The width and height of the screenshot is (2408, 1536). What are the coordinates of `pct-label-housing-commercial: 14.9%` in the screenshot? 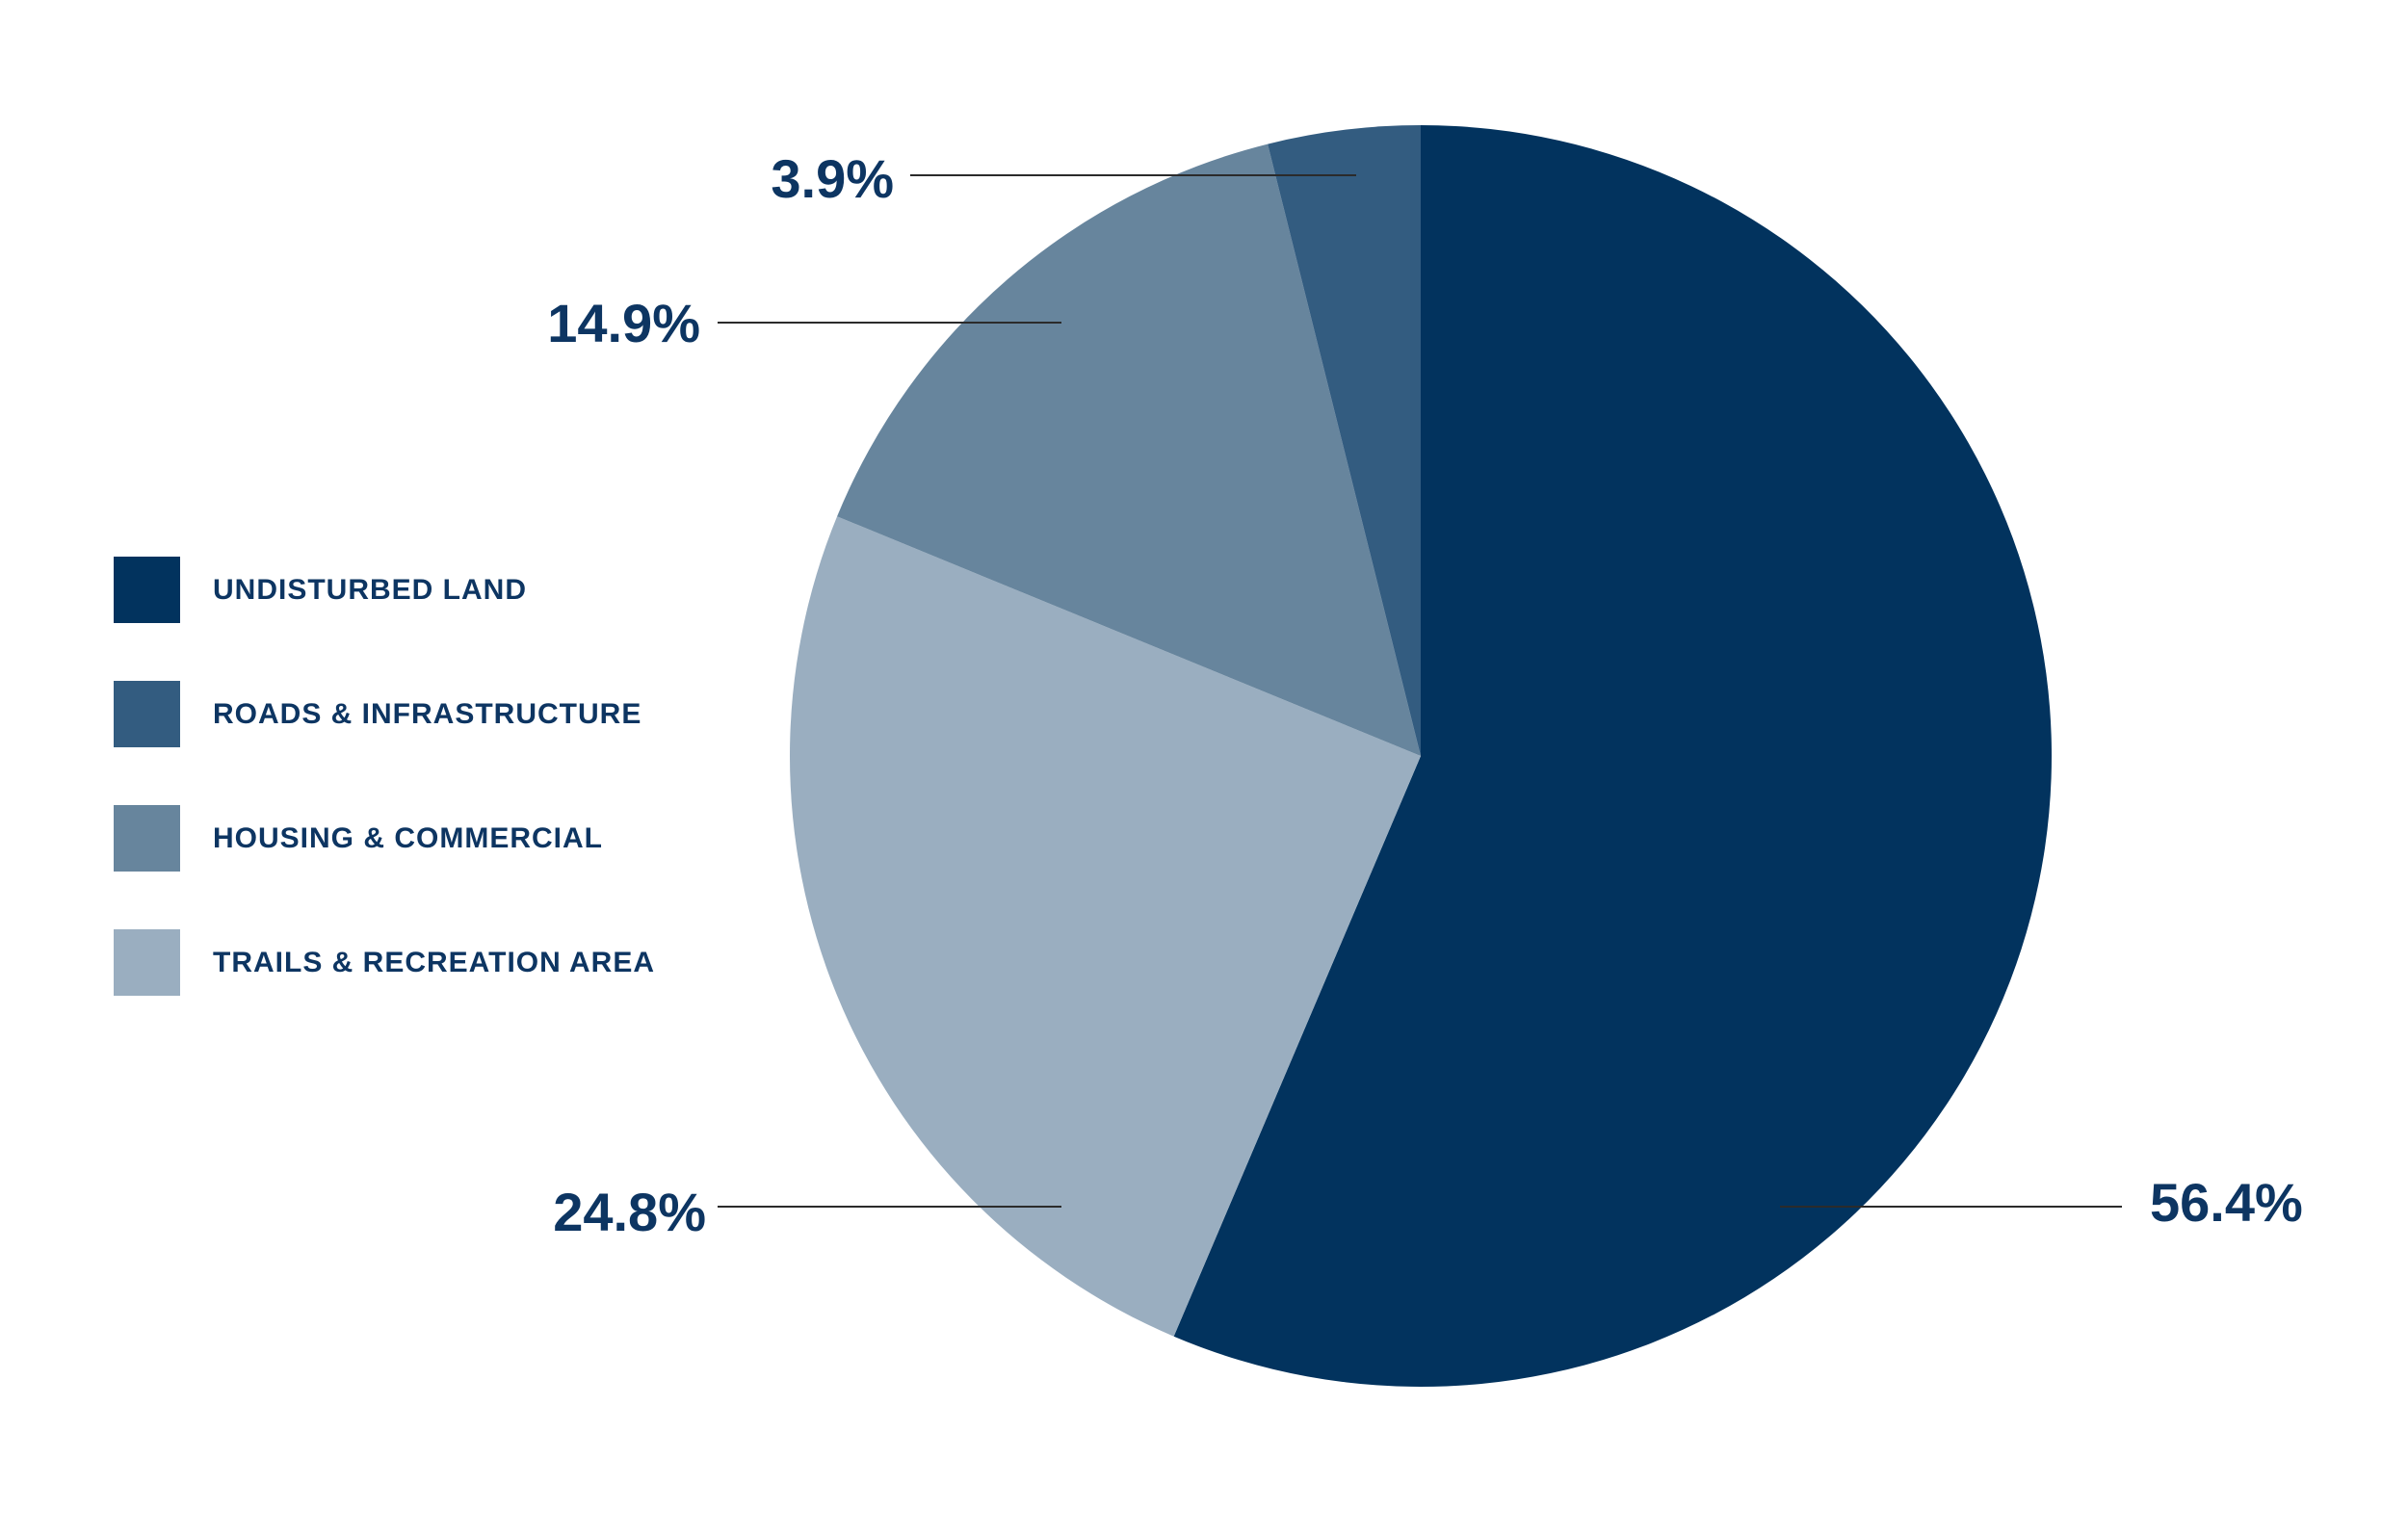 It's located at (623, 323).